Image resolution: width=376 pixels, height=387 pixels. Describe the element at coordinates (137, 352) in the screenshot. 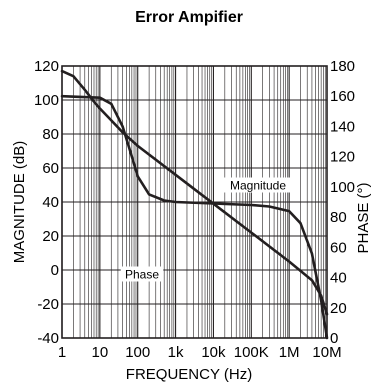

I see `x-tick-label: 100` at that location.